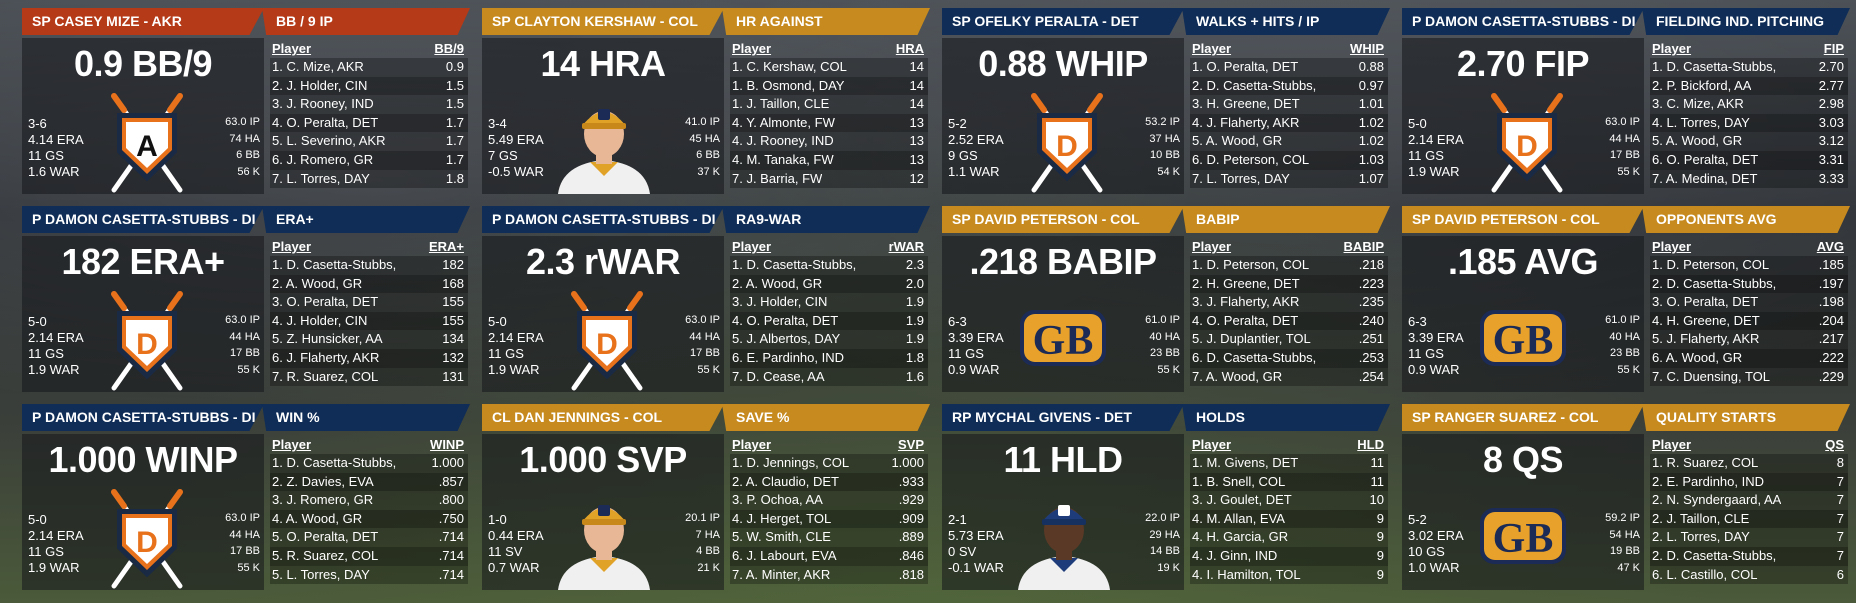  Describe the element at coordinates (829, 160) in the screenshot. I see `leaderboard-row: 4. M. Tanaka, FW 13` at that location.